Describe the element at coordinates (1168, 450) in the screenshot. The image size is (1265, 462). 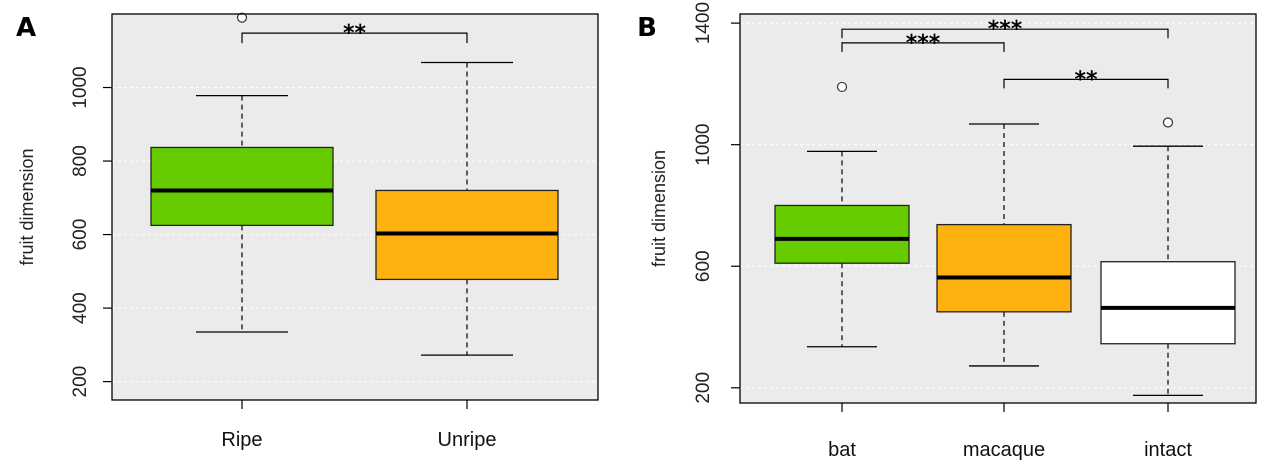
I see `x-tick-label-intact: intact` at that location.